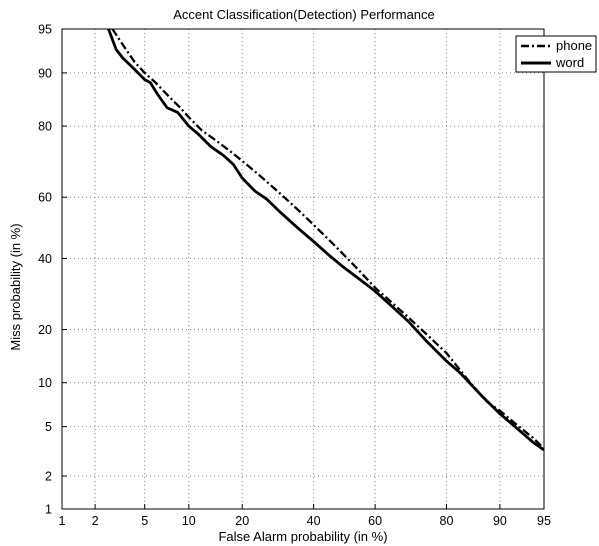 The height and width of the screenshot is (546, 599). What do you see at coordinates (242, 521) in the screenshot?
I see `x-tick-label: 20` at bounding box center [242, 521].